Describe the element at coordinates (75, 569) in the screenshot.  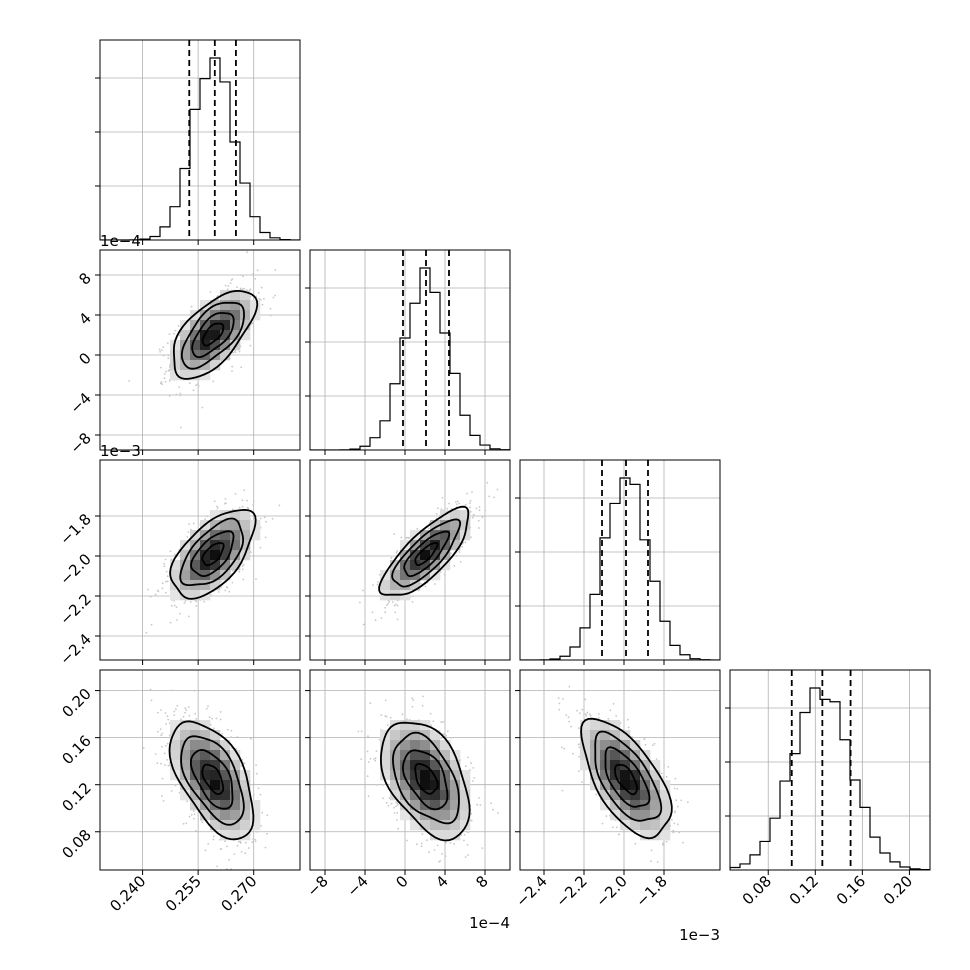
I see `y-tick-label: −2.0` at that location.